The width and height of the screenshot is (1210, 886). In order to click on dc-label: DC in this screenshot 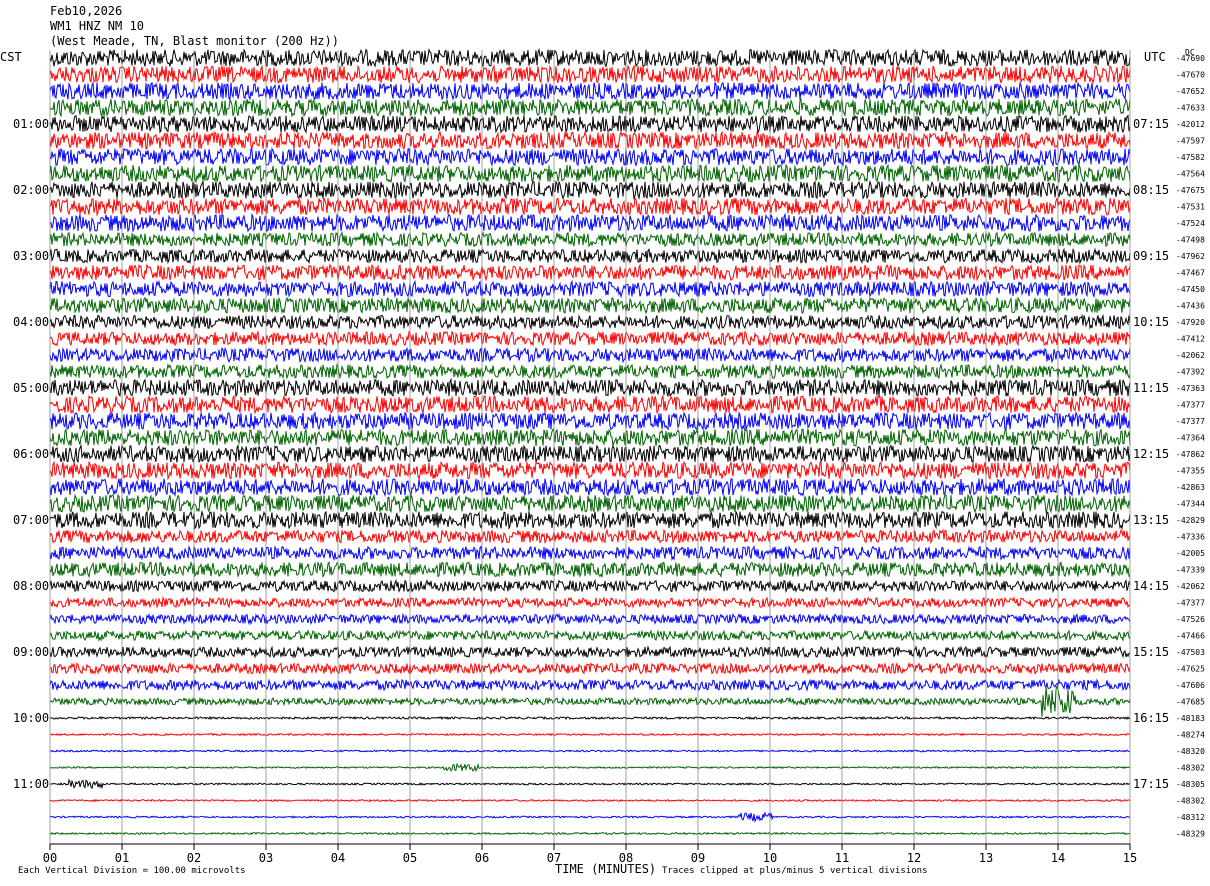, I will do `click(1190, 52)`.